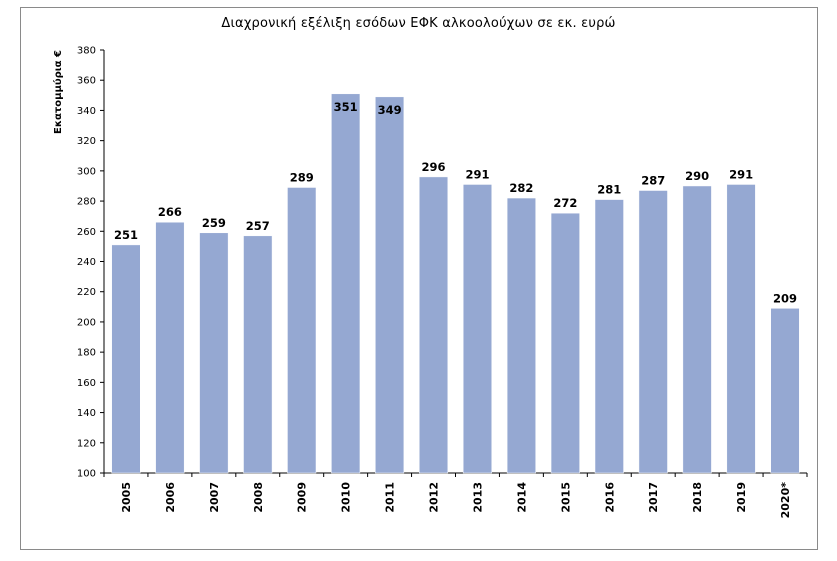 The image size is (837, 561). What do you see at coordinates (86, 383) in the screenshot?
I see `y-tick-label: 160` at bounding box center [86, 383].